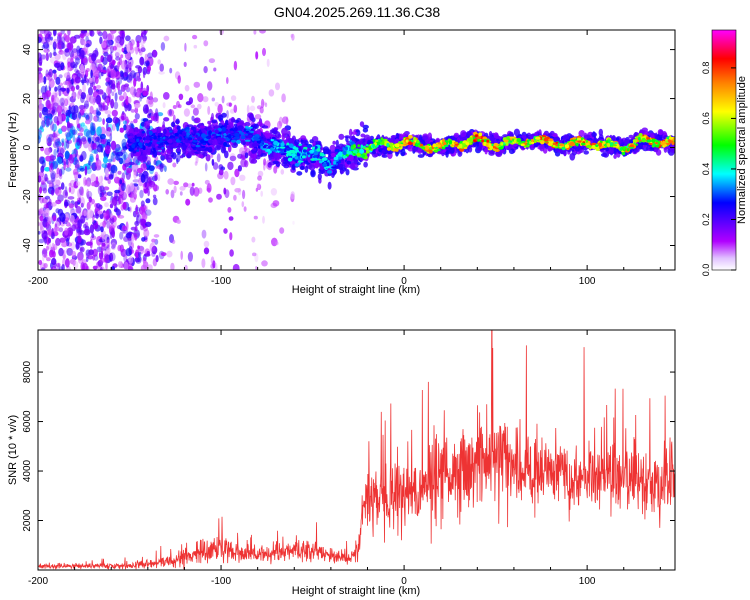  I want to click on spectral-ridge-blob, so click(143, 132).